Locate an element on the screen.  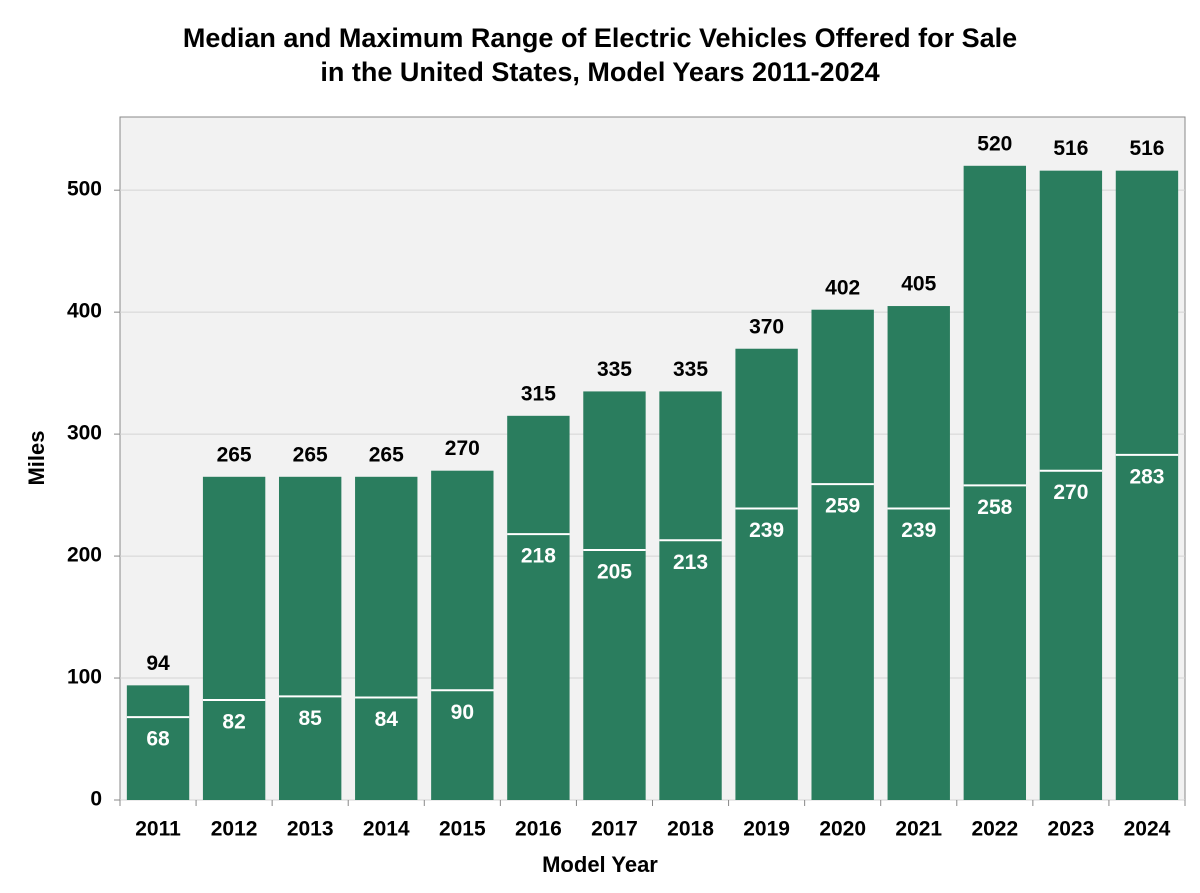
median-label: 84 is located at coordinates (387, 719).